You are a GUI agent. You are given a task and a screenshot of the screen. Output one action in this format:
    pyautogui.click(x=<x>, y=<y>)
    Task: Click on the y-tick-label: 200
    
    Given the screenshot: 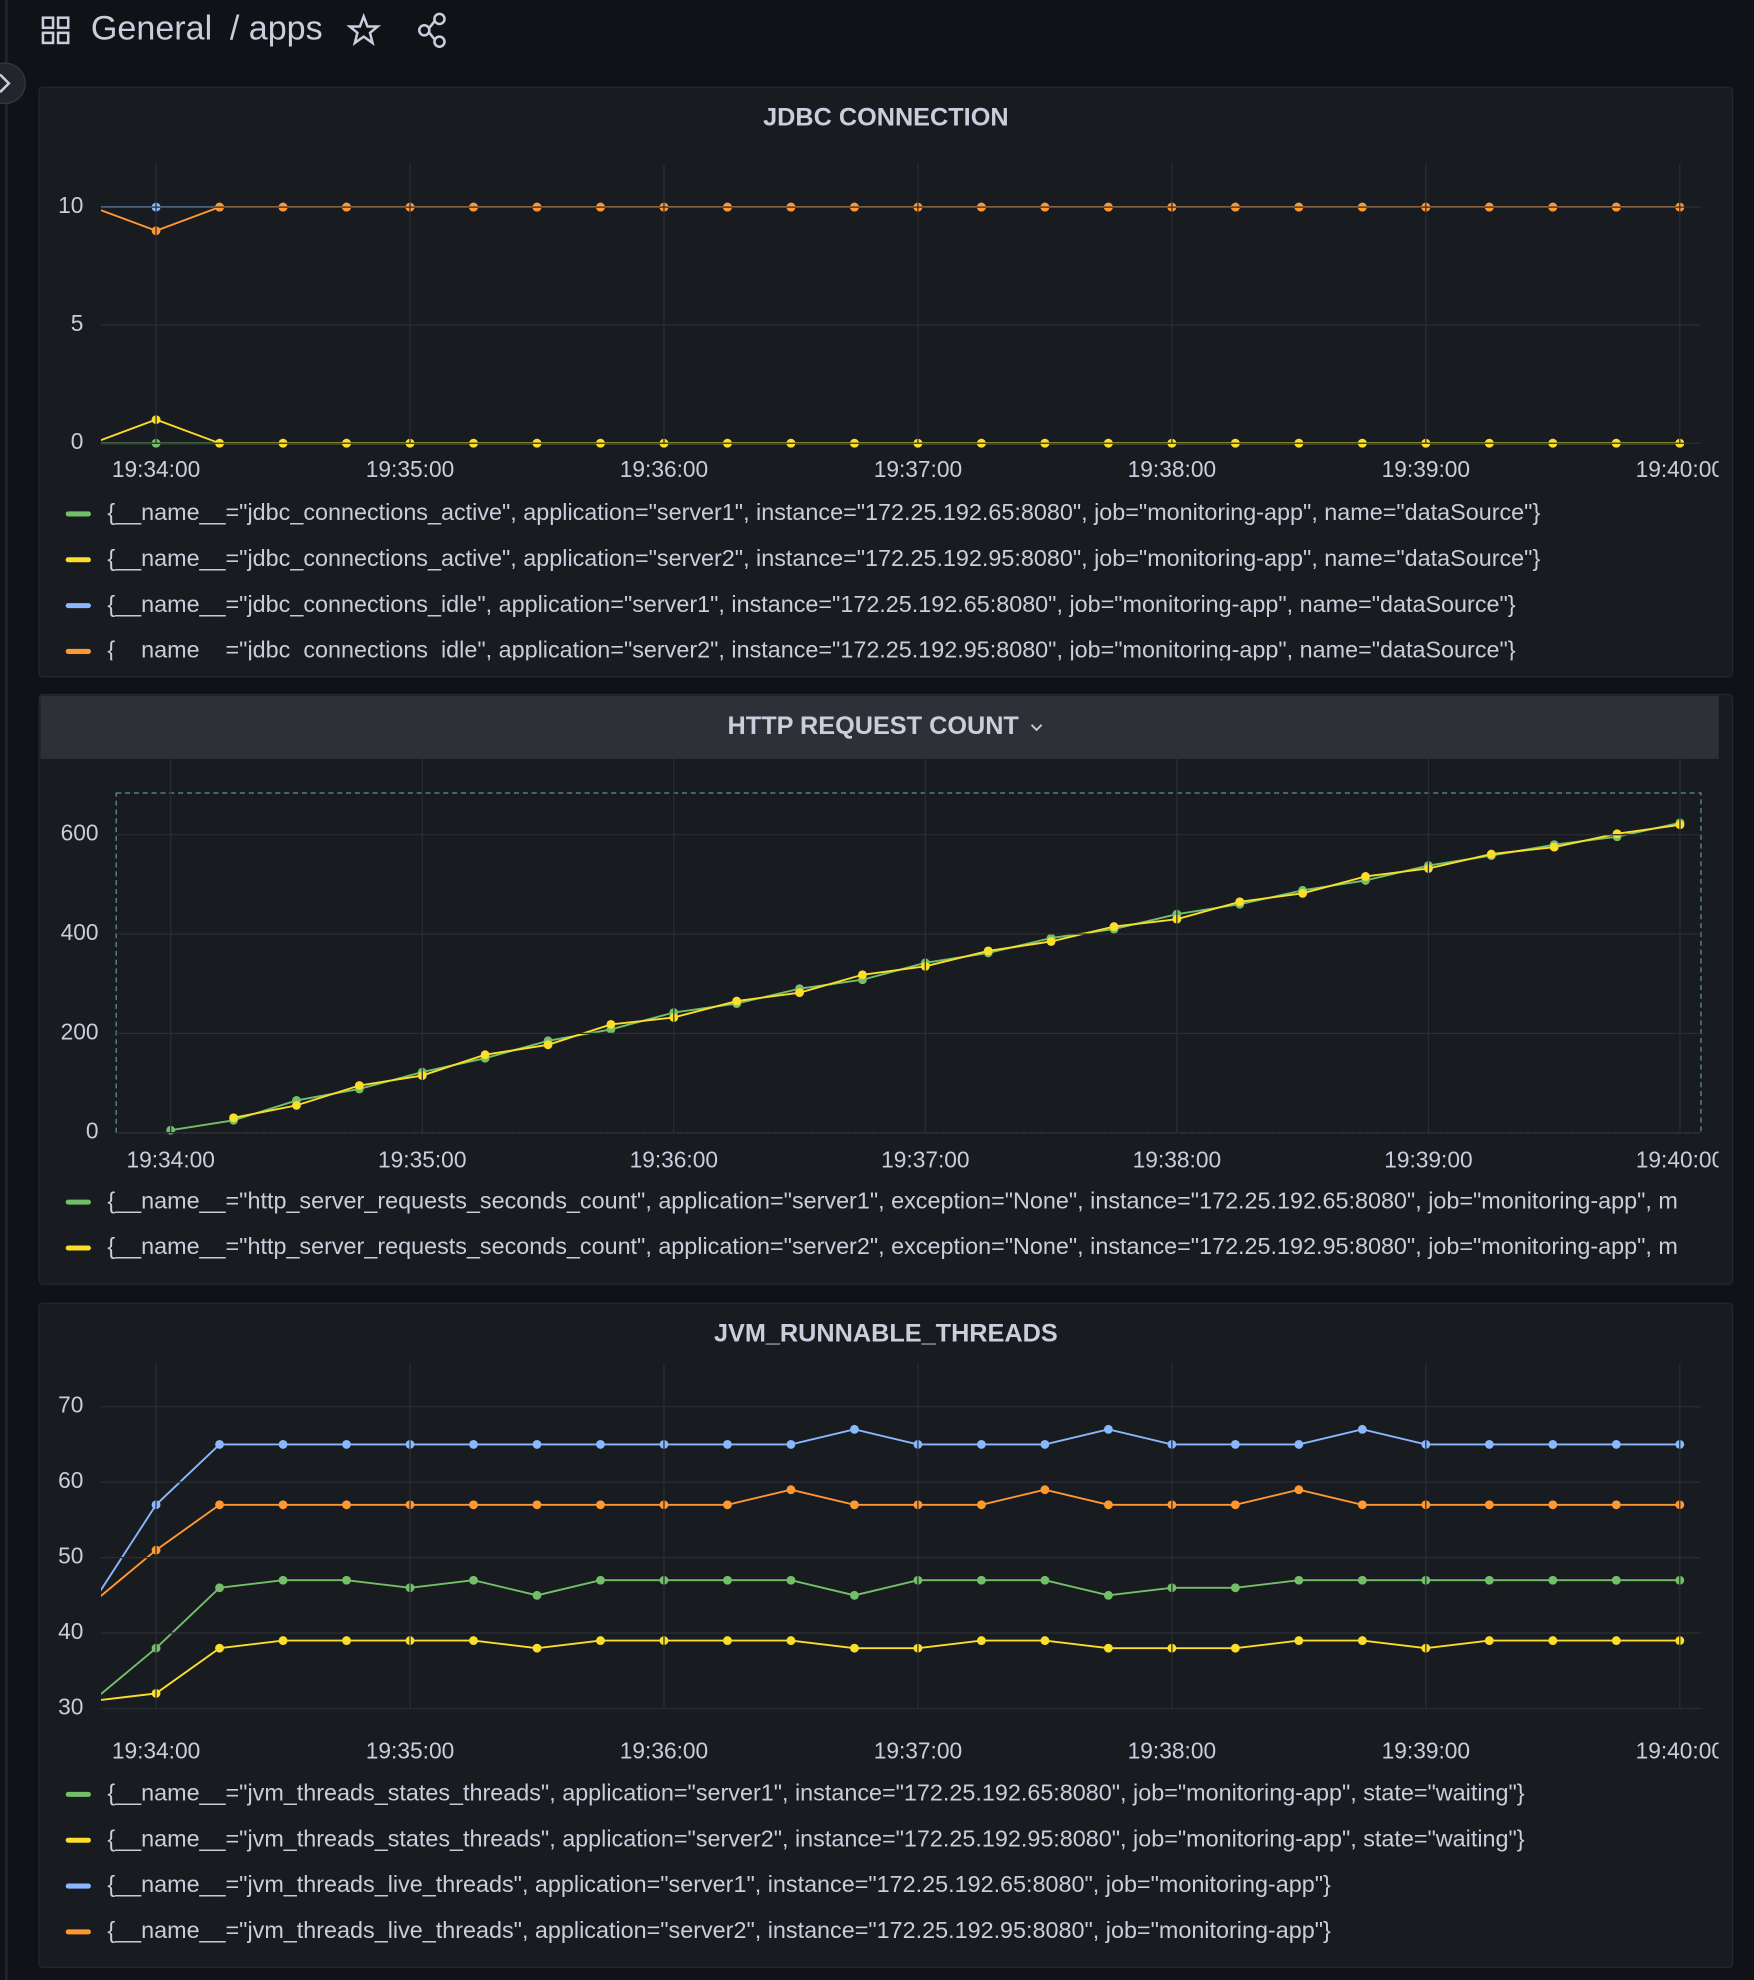 What is the action you would take?
    pyautogui.click(x=80, y=1031)
    